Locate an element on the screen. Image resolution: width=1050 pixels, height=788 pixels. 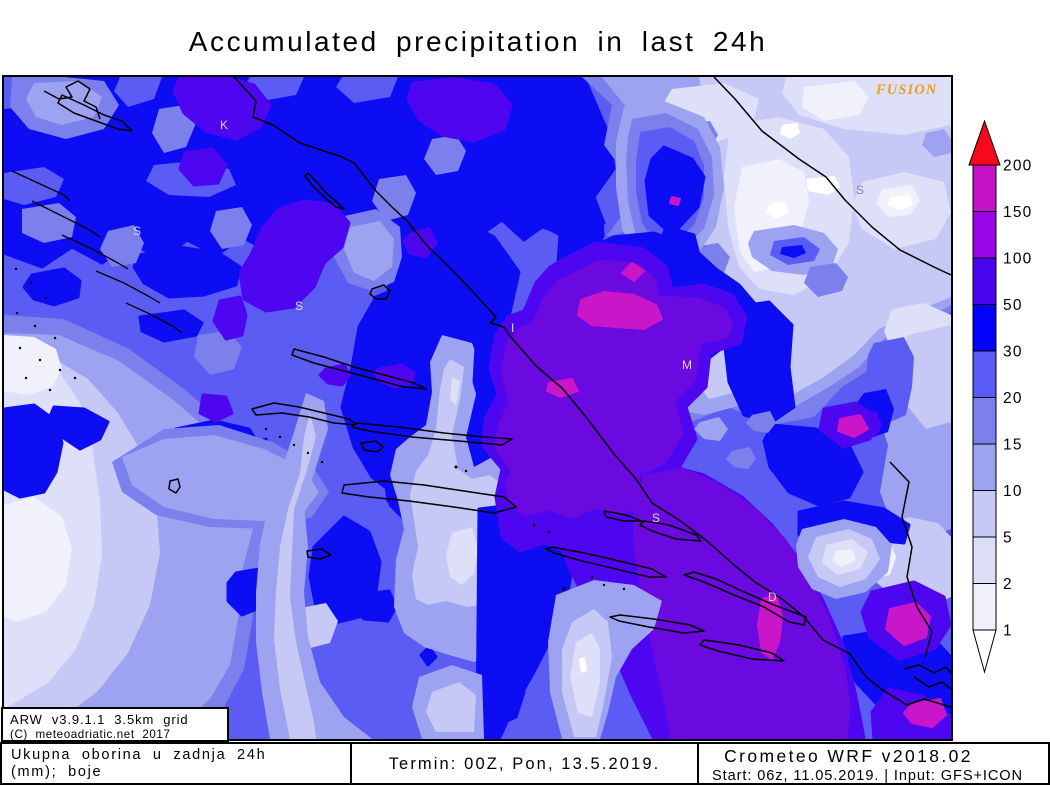
svg-text: 150 is located at coordinates (1017, 212).